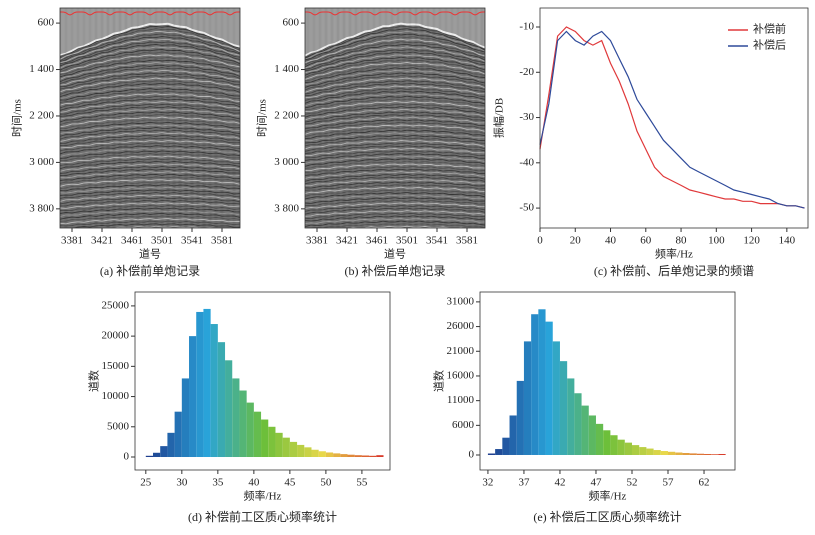  Describe the element at coordinates (682, 241) in the screenshot. I see `x-tick-label: 80` at that location.